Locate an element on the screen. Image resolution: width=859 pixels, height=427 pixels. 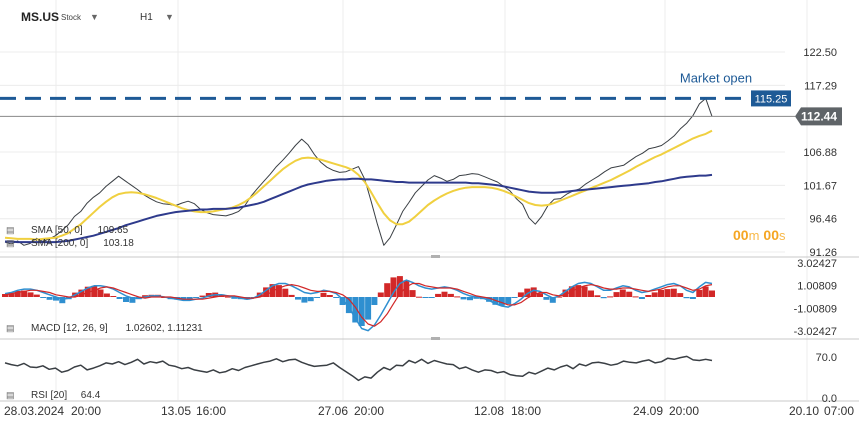
x-tick-label: 18:00 is located at coordinates (526, 411).